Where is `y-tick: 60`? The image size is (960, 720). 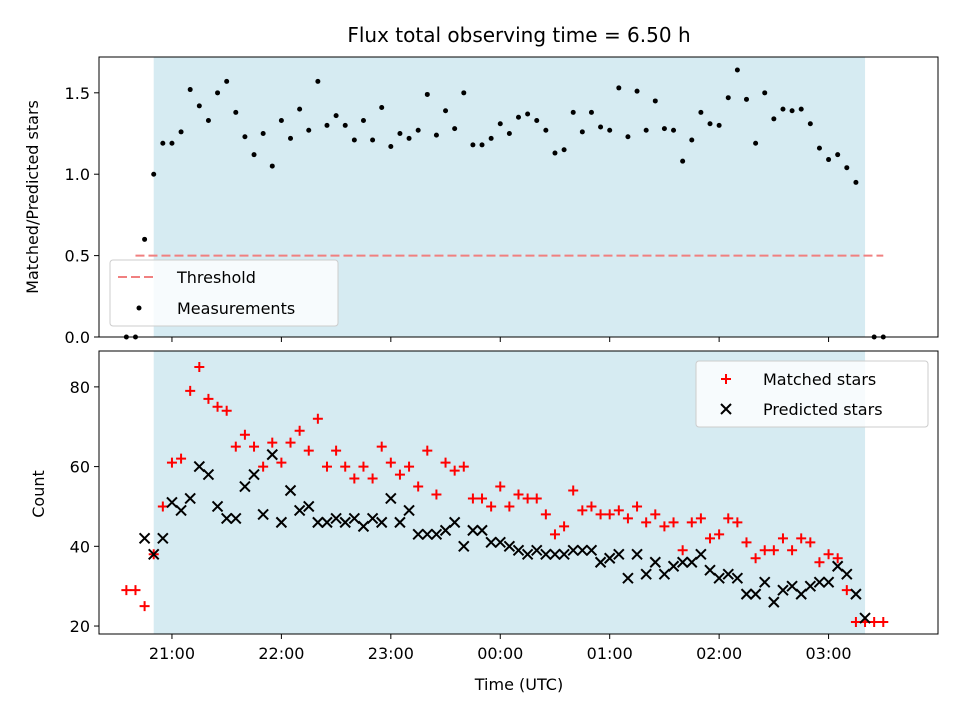 y-tick: 60 is located at coordinates (84, 467).